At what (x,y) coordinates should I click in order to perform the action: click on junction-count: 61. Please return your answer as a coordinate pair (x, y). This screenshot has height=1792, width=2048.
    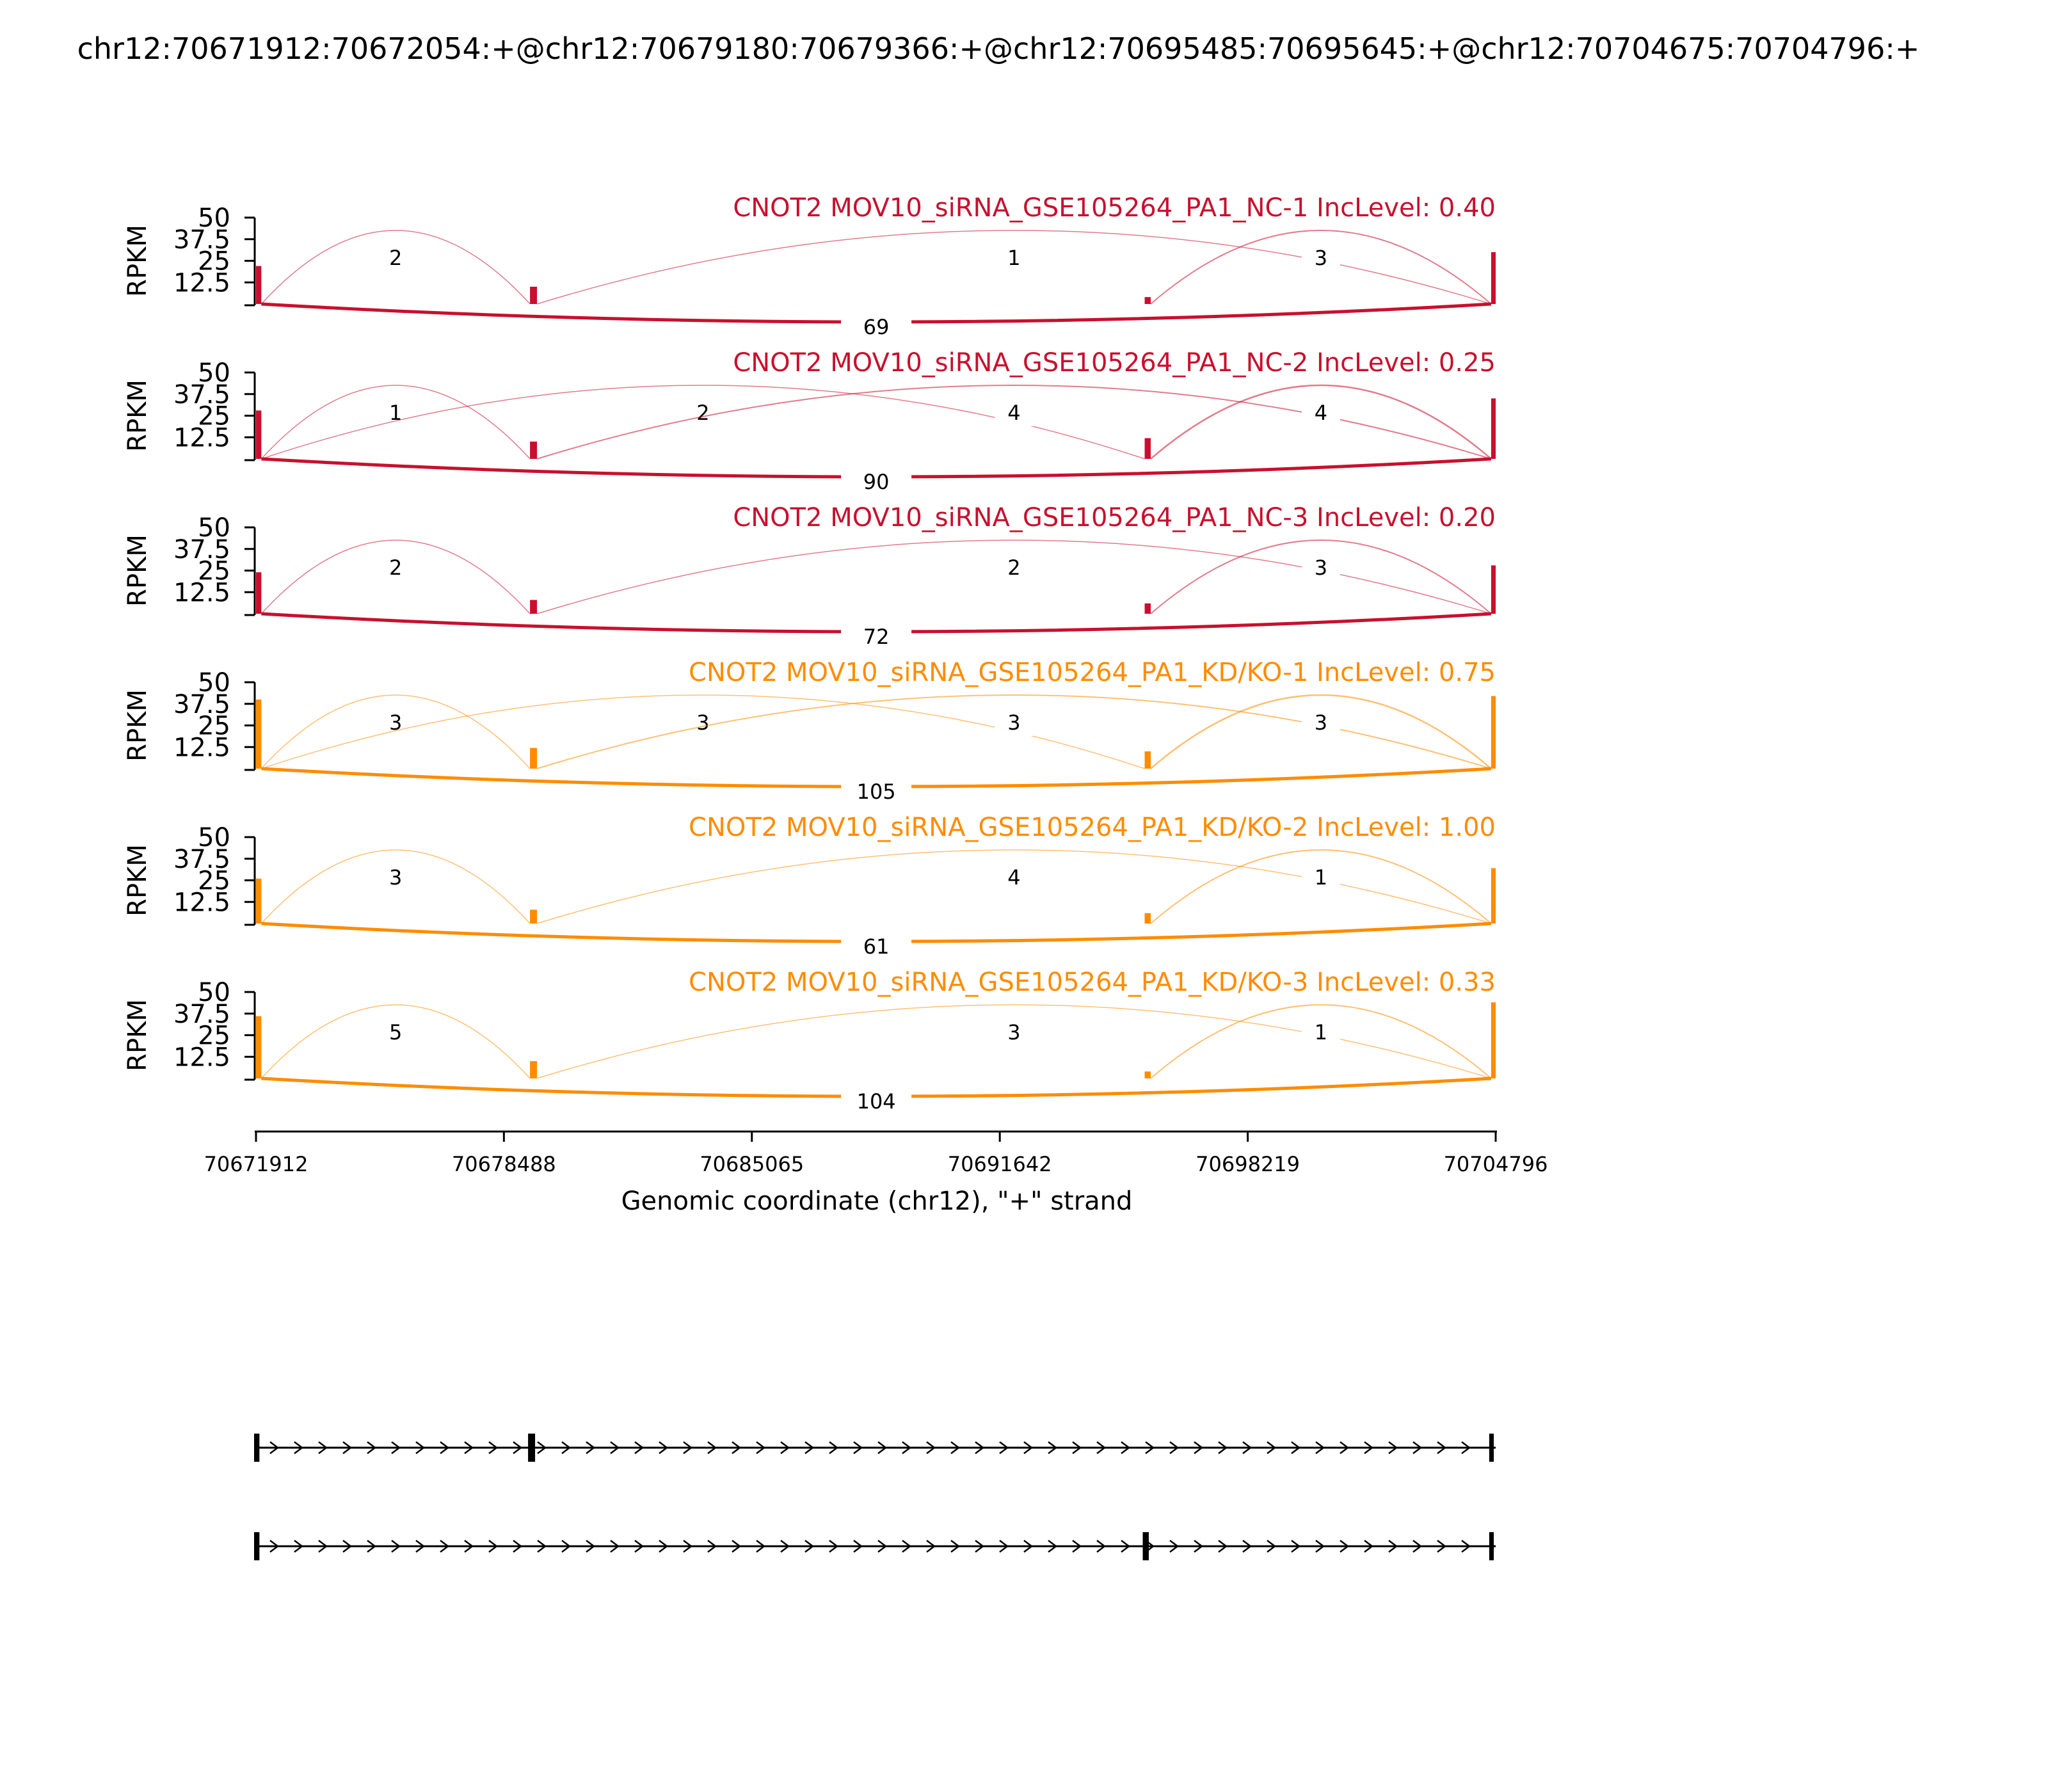
    Looking at the image, I should click on (876, 946).